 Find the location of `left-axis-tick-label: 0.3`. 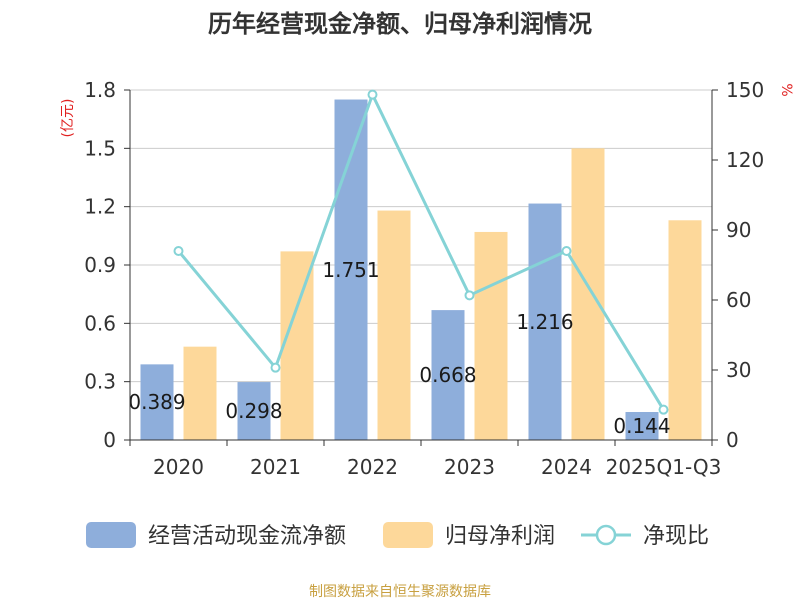

left-axis-tick-label: 0.3 is located at coordinates (100, 382).